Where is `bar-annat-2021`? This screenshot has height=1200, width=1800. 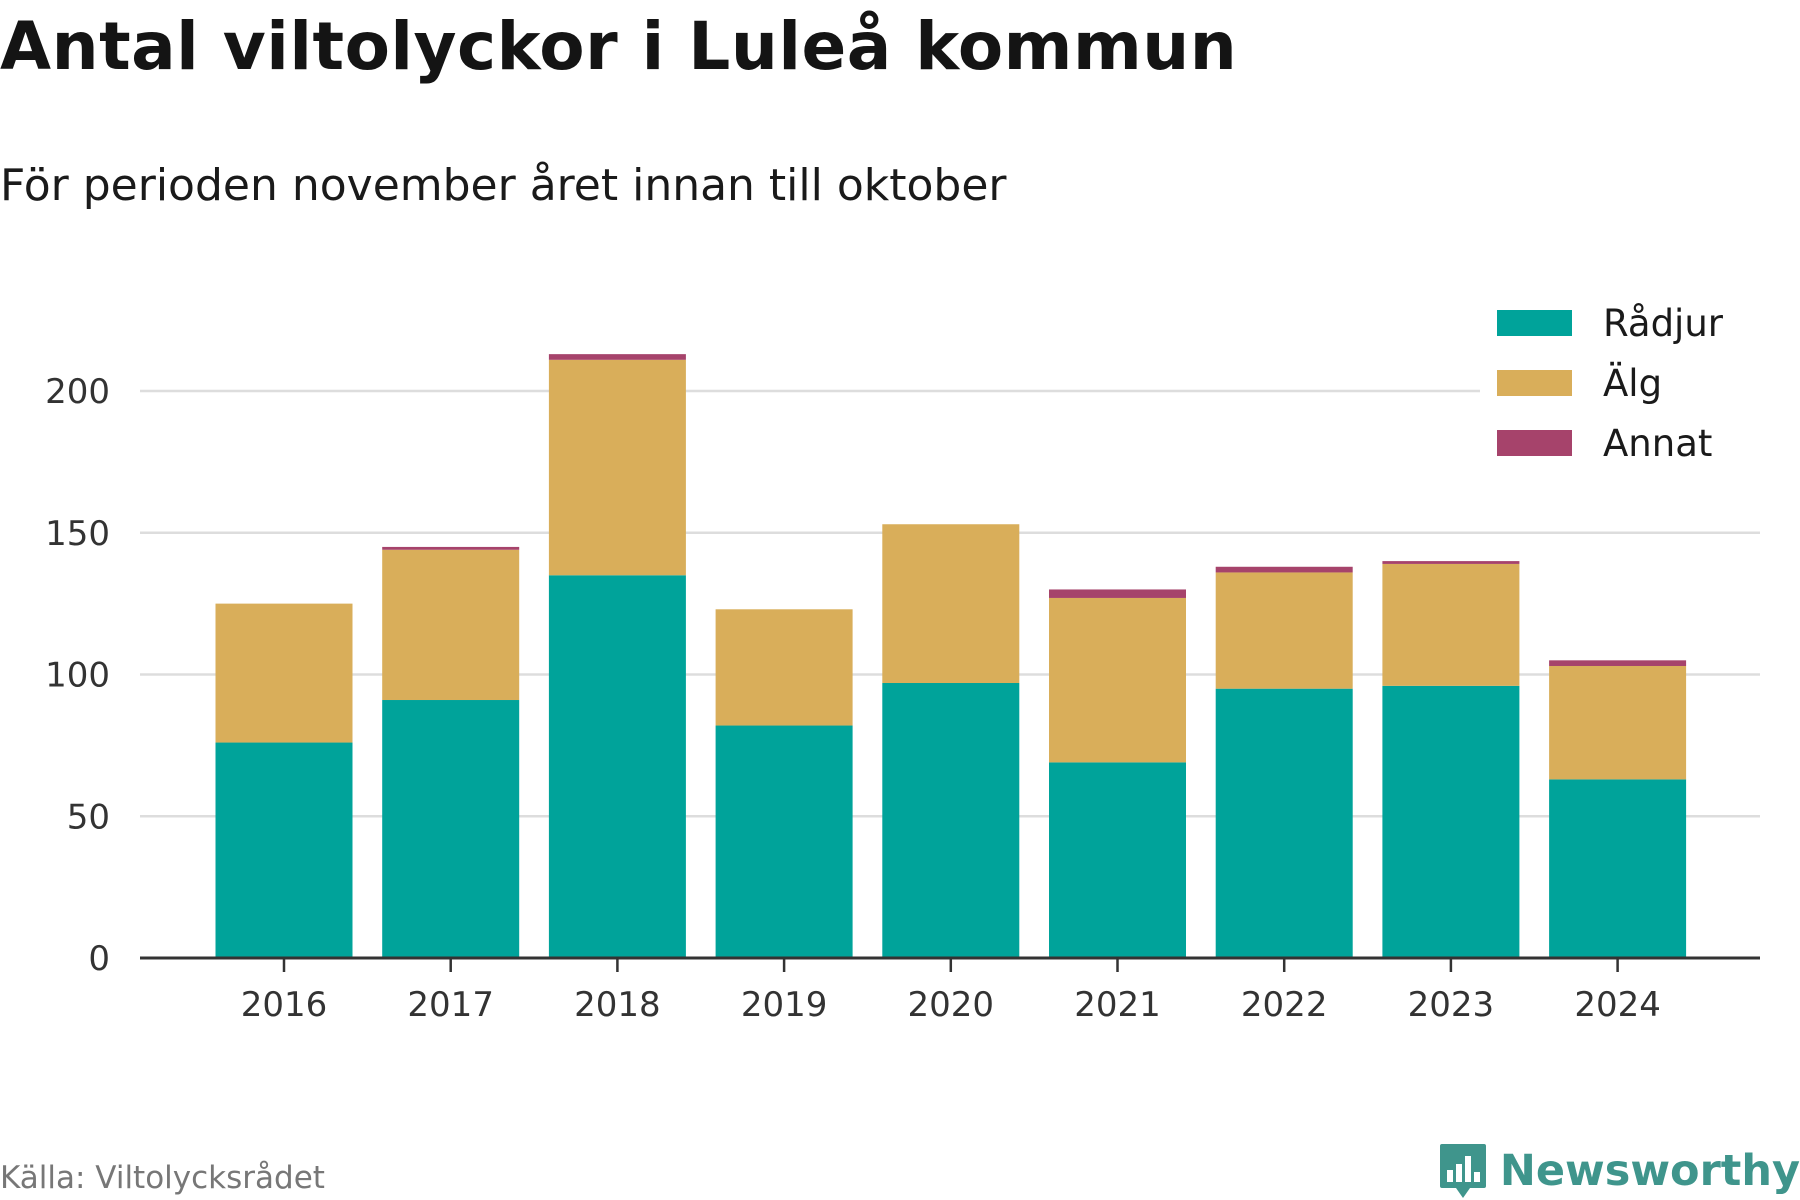 bar-annat-2021 is located at coordinates (1117, 593).